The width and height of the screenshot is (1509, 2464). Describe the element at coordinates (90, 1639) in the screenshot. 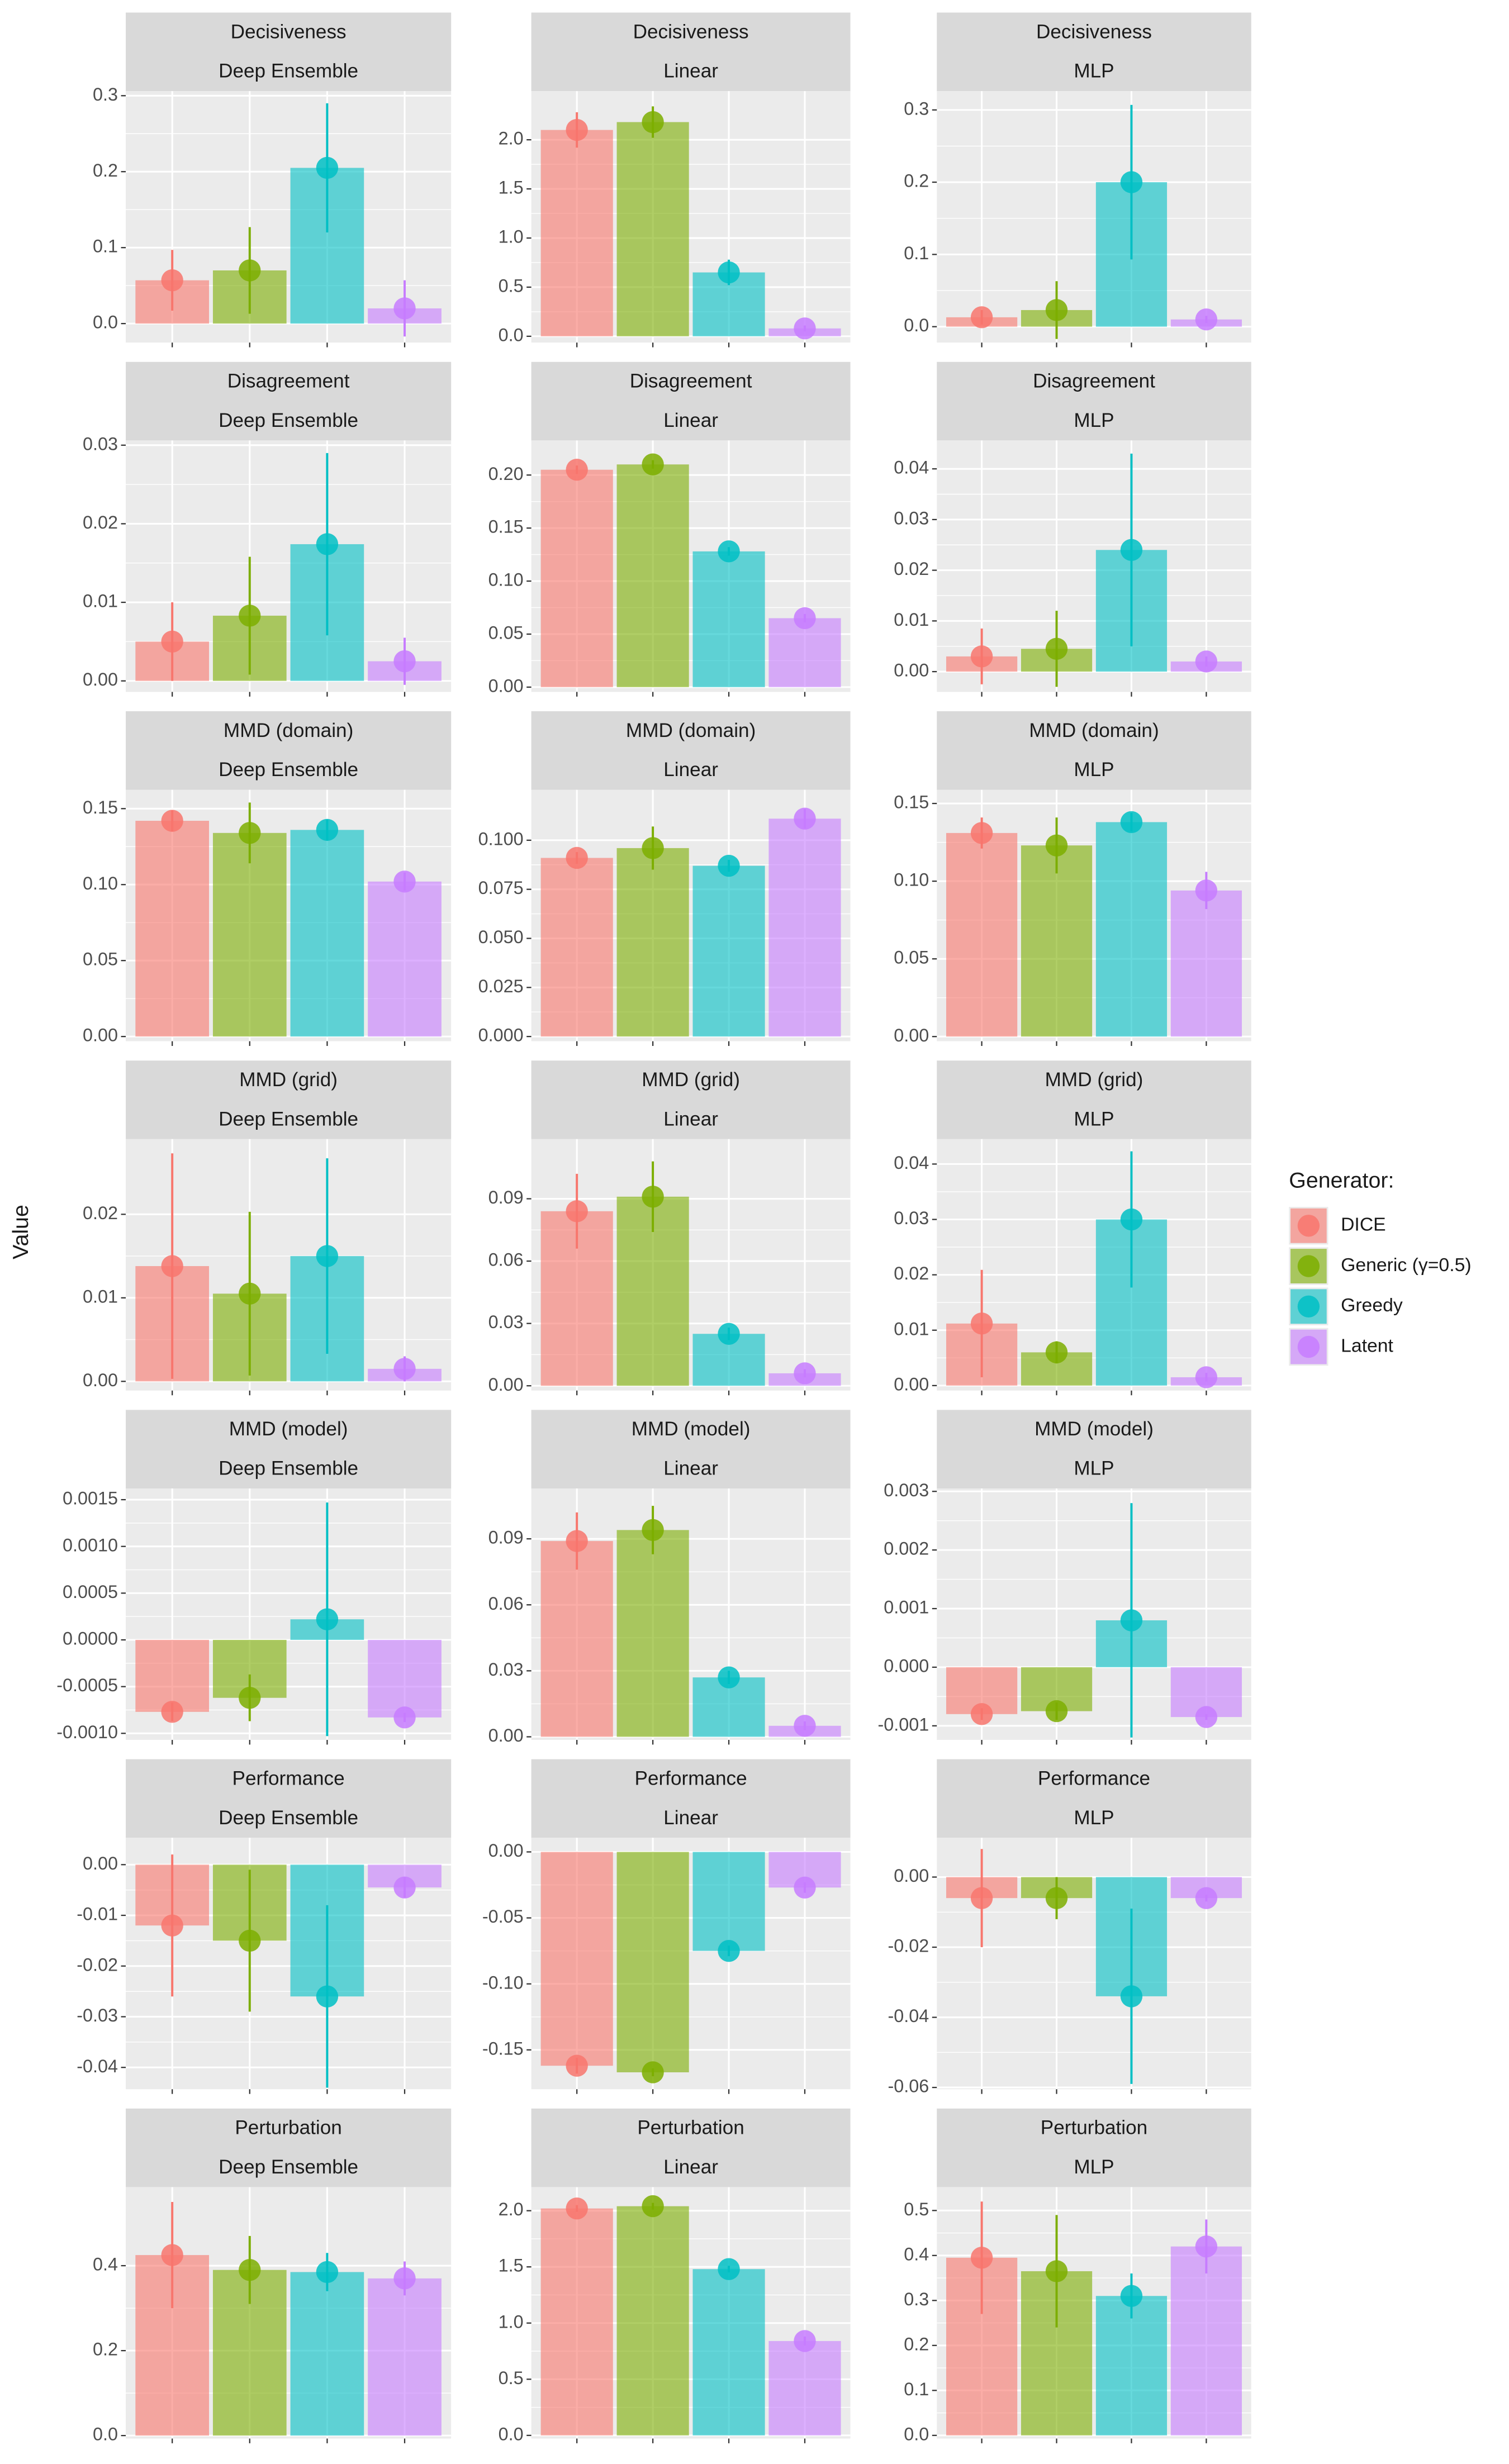

I see `y-tick-label: 0.0000` at that location.